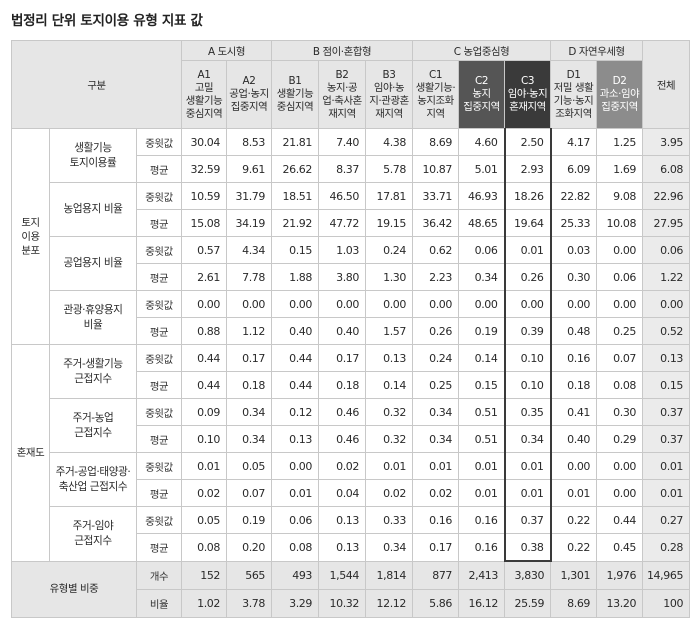 Image resolution: width=700 pixels, height=618 pixels. Describe the element at coordinates (436, 94) in the screenshot. I see `sub-header-c1: C1 생활기능· 농지조화 지역` at that location.